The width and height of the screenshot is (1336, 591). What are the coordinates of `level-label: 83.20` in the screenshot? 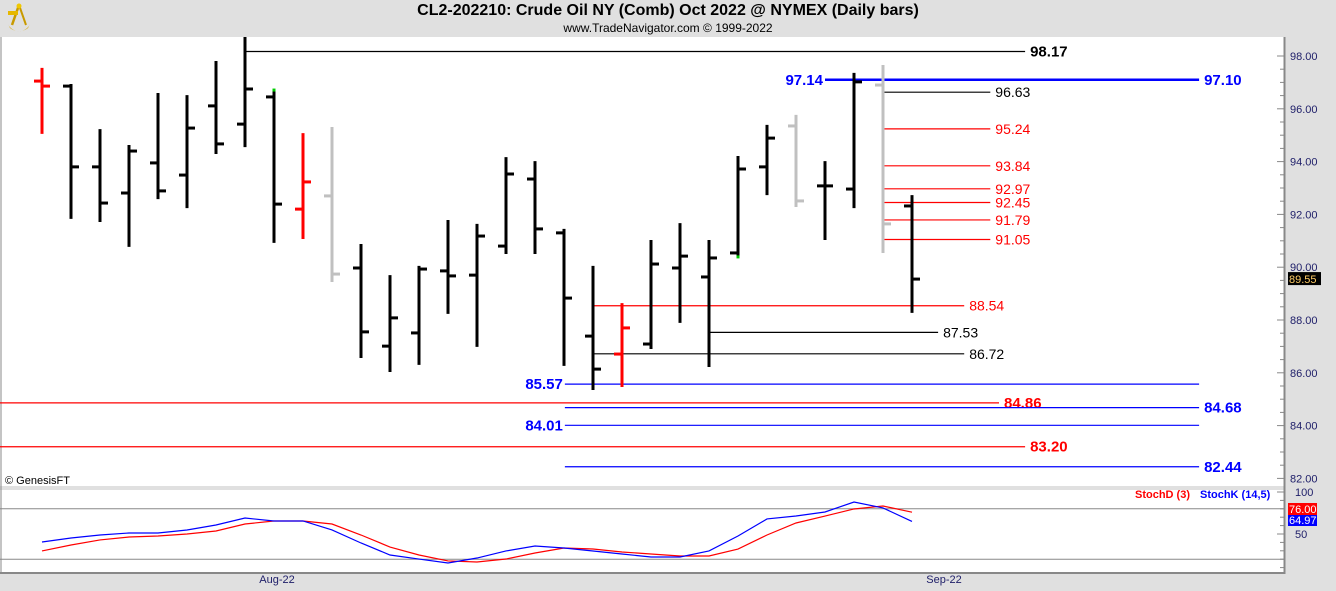 It's located at (1049, 447).